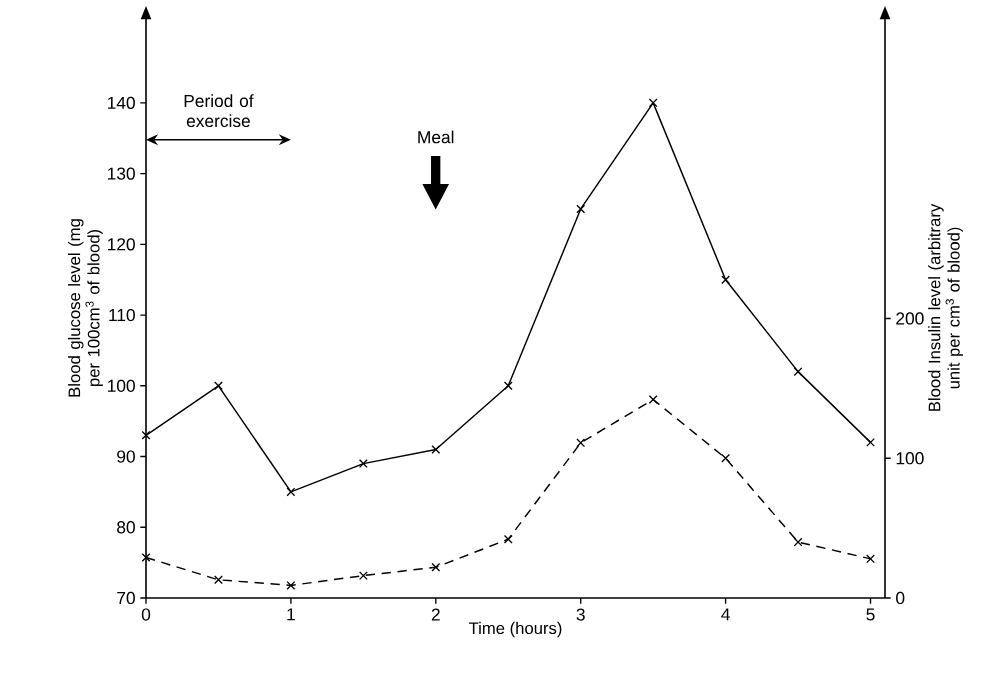  Describe the element at coordinates (122, 315) in the screenshot. I see `y-tick-label: 110` at that location.